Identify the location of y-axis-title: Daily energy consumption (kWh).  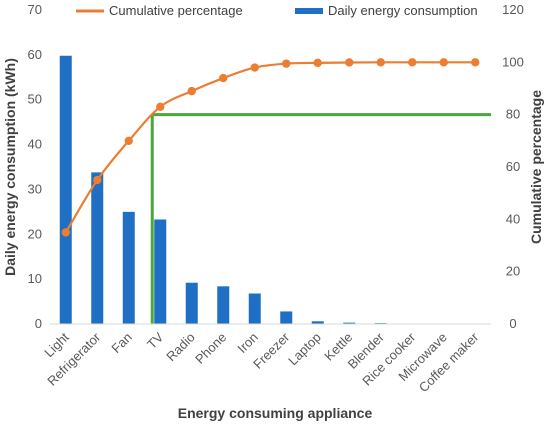
(10, 167).